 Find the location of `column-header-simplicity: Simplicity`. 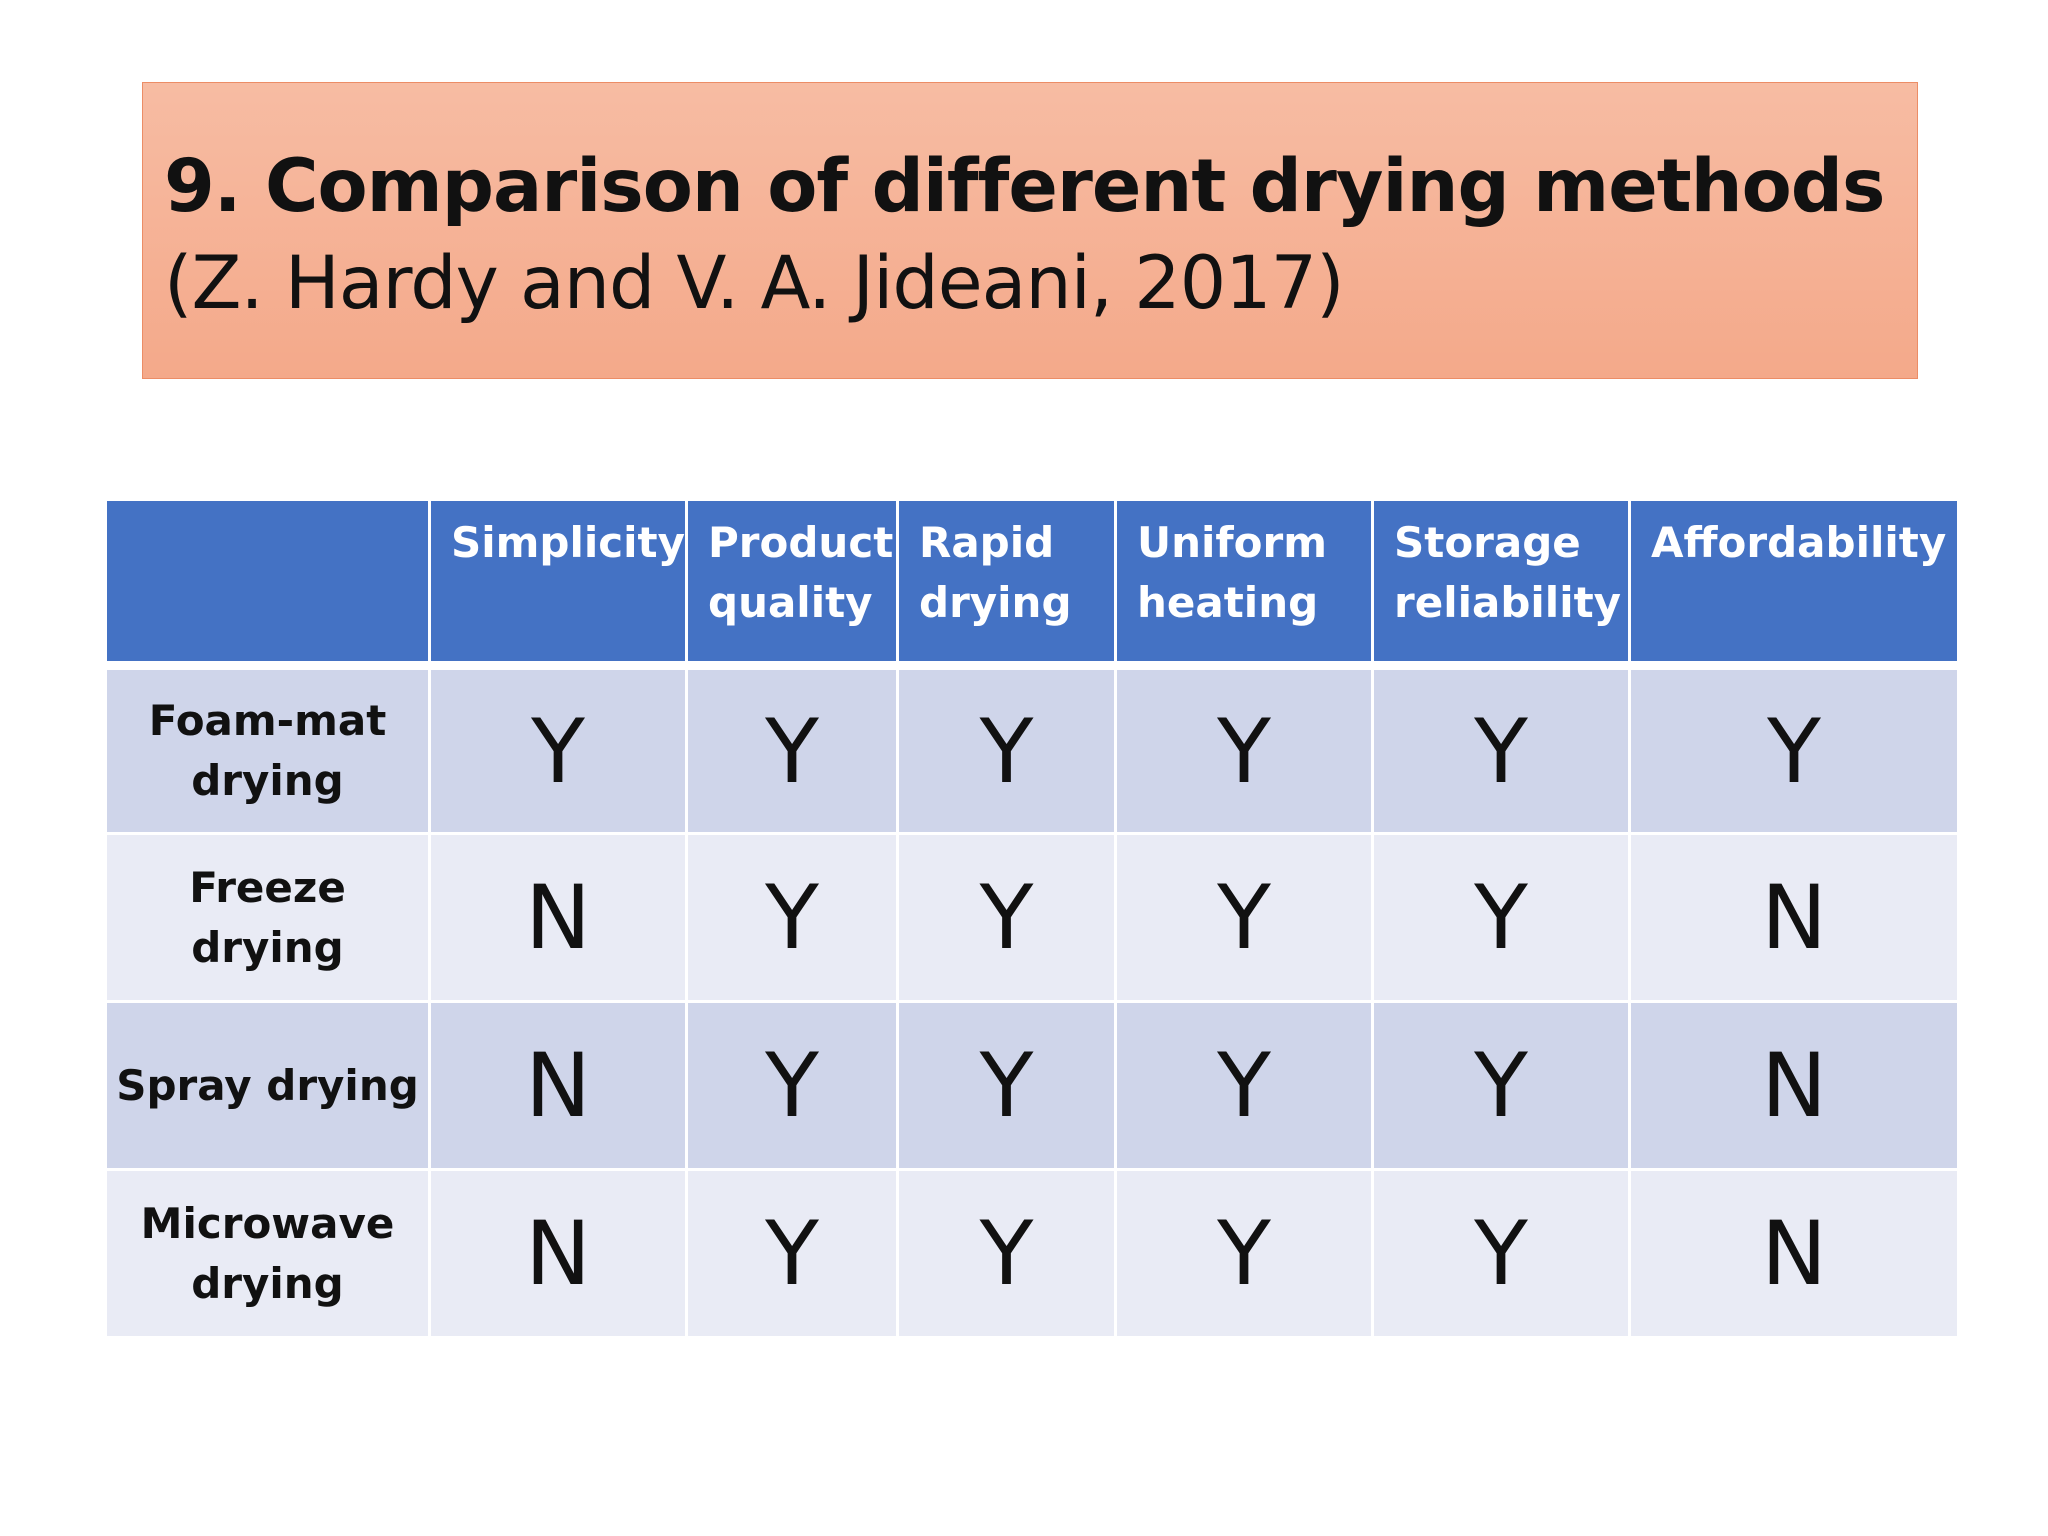

column-header-simplicity: Simplicity is located at coordinates (558, 582).